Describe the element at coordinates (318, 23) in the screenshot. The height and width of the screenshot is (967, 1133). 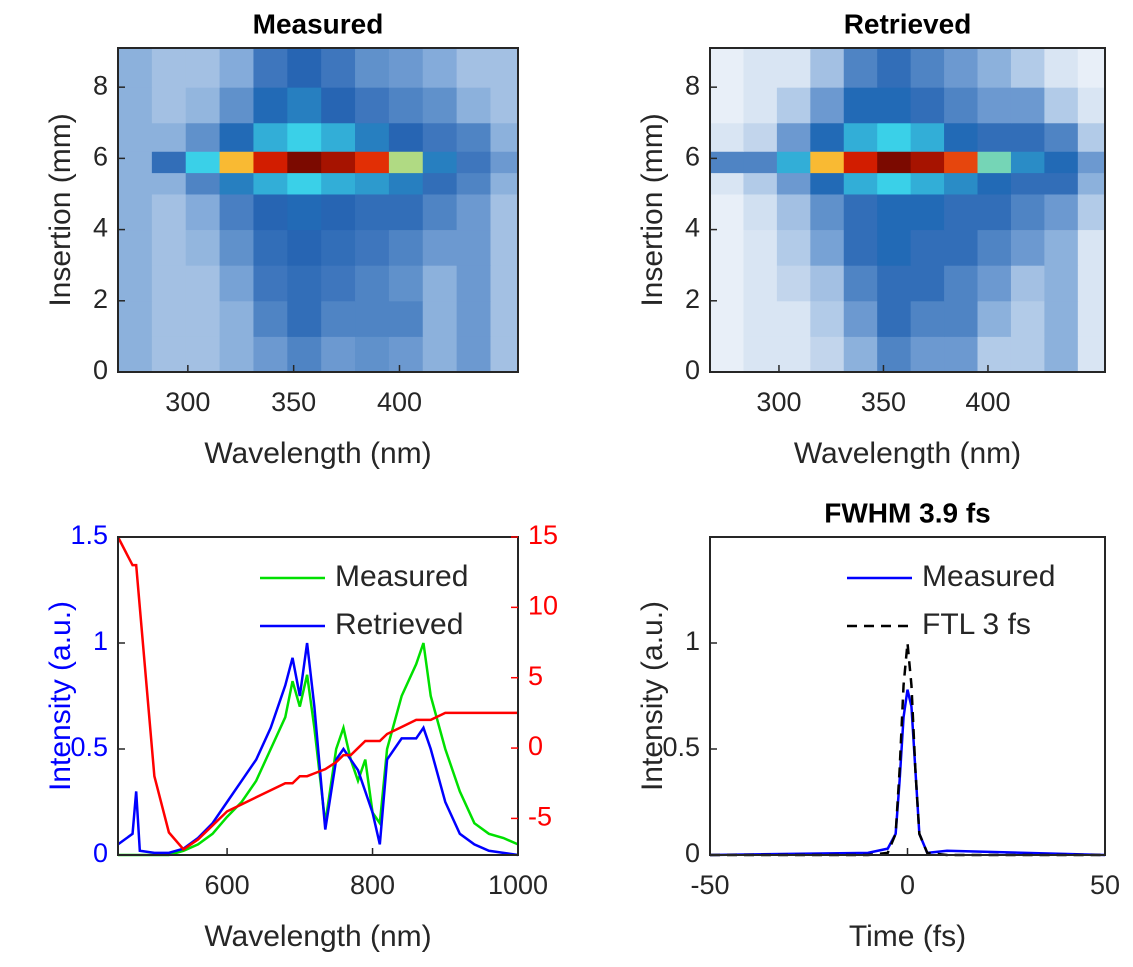
I see `panel-title: Measured` at that location.